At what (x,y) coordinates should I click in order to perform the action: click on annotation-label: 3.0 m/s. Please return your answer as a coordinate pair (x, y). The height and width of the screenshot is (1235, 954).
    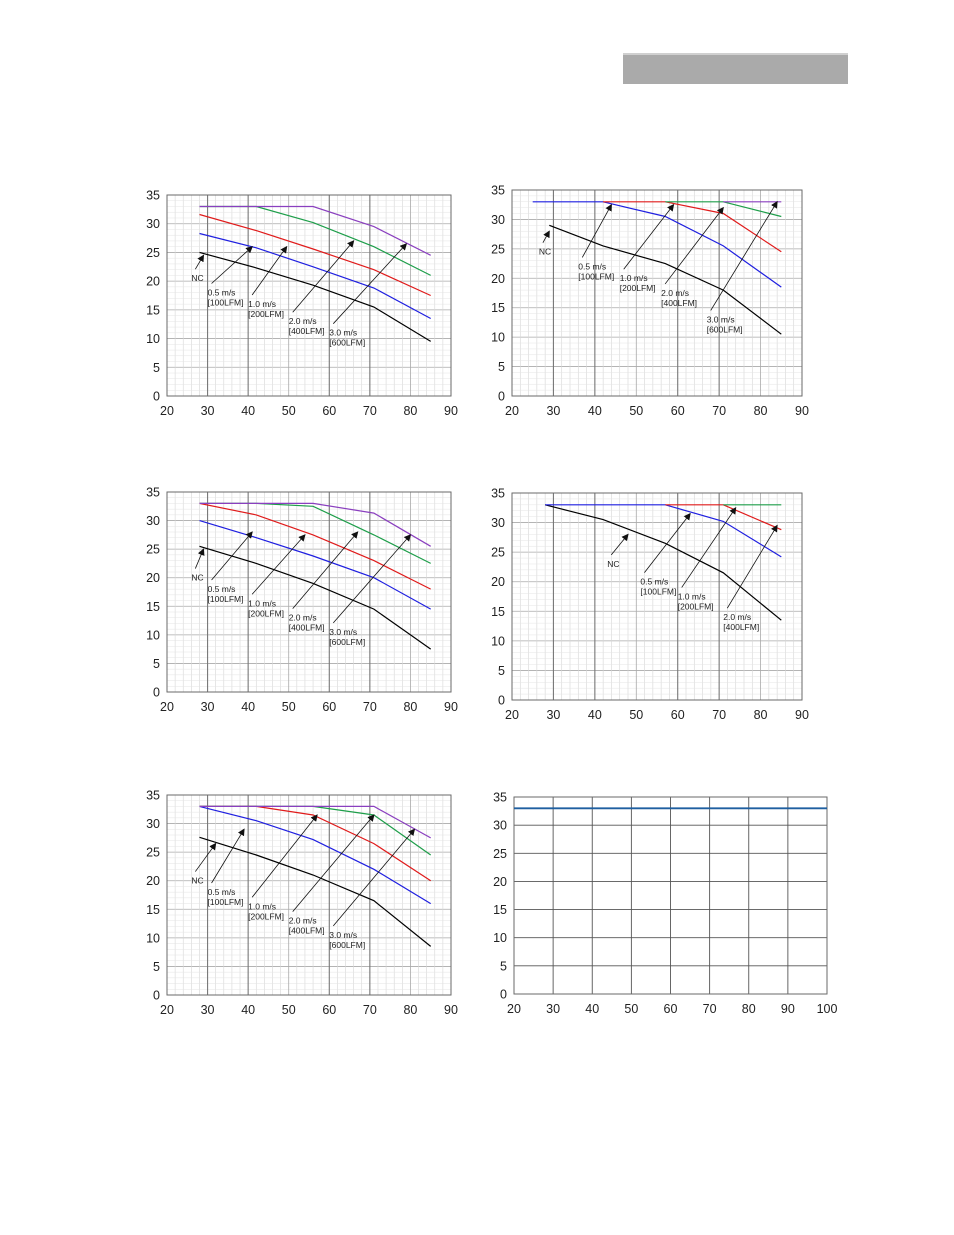
    Looking at the image, I should click on (343, 632).